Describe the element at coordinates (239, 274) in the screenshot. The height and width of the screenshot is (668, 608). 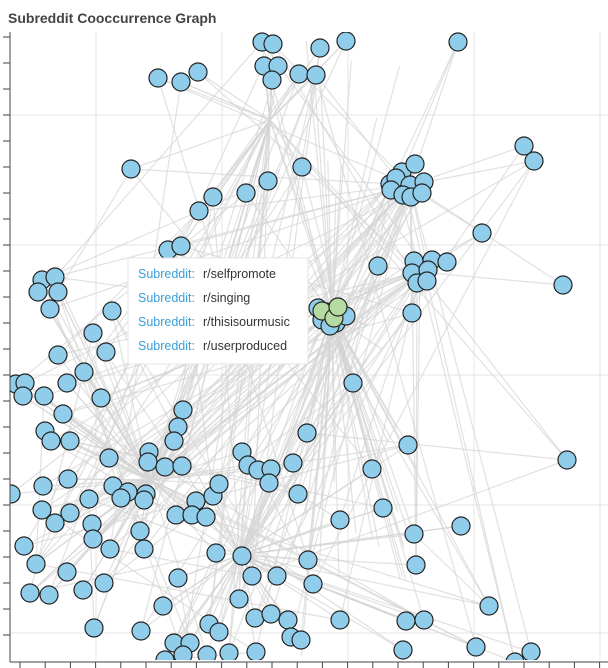
I see `tooltip-value: r/selfpromote` at that location.